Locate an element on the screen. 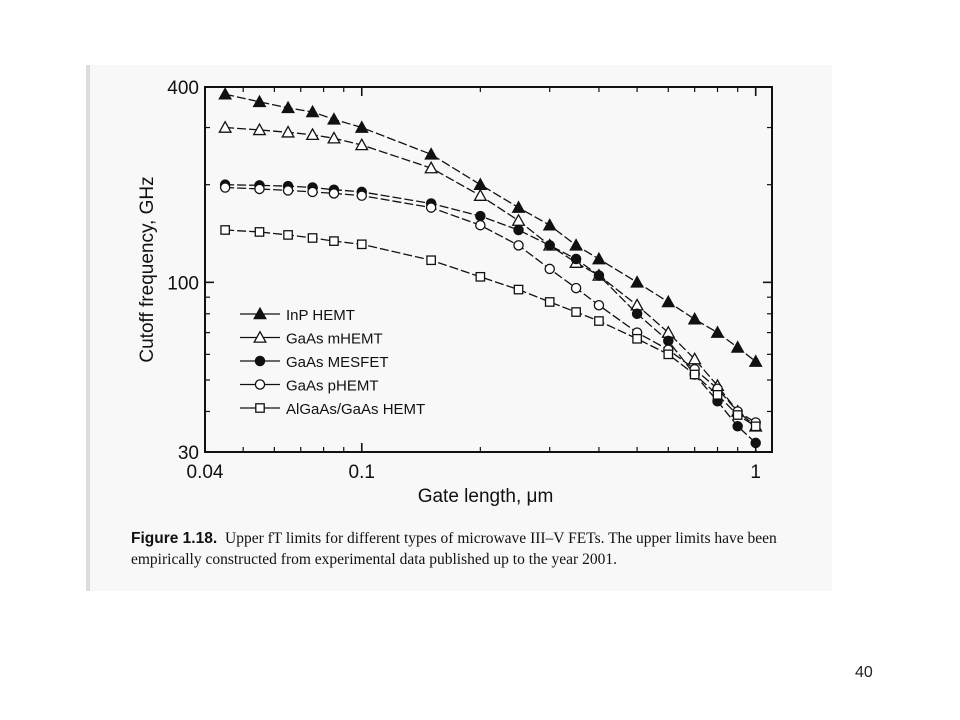 The height and width of the screenshot is (720, 960). legend-item-1: GaAs mHEMT is located at coordinates (311, 339).